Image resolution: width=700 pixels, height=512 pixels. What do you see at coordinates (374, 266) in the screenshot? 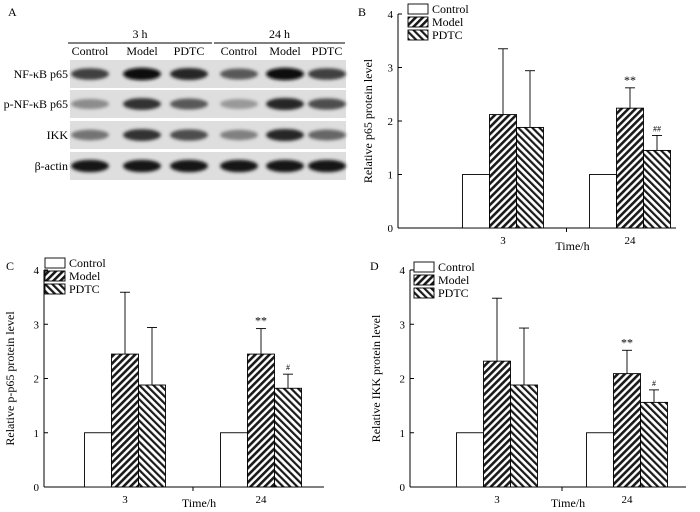
I see `panel-letter: D` at bounding box center [374, 266].